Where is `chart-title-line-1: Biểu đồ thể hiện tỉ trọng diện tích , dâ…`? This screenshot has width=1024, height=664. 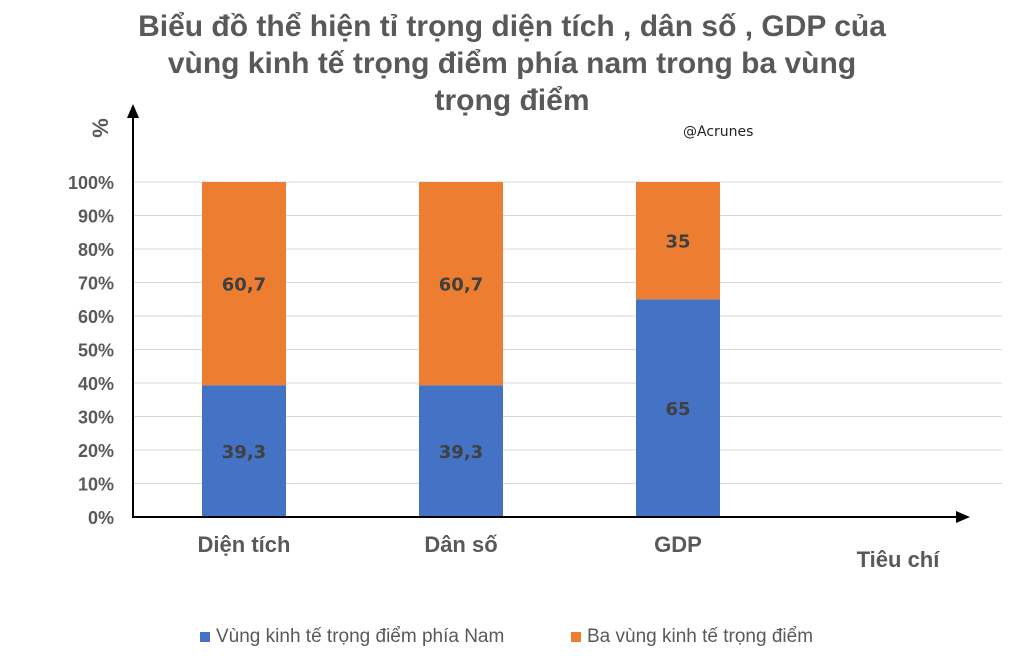 chart-title-line-1: Biểu đồ thể hiện tỉ trọng diện tích , dâ… is located at coordinates (512, 26).